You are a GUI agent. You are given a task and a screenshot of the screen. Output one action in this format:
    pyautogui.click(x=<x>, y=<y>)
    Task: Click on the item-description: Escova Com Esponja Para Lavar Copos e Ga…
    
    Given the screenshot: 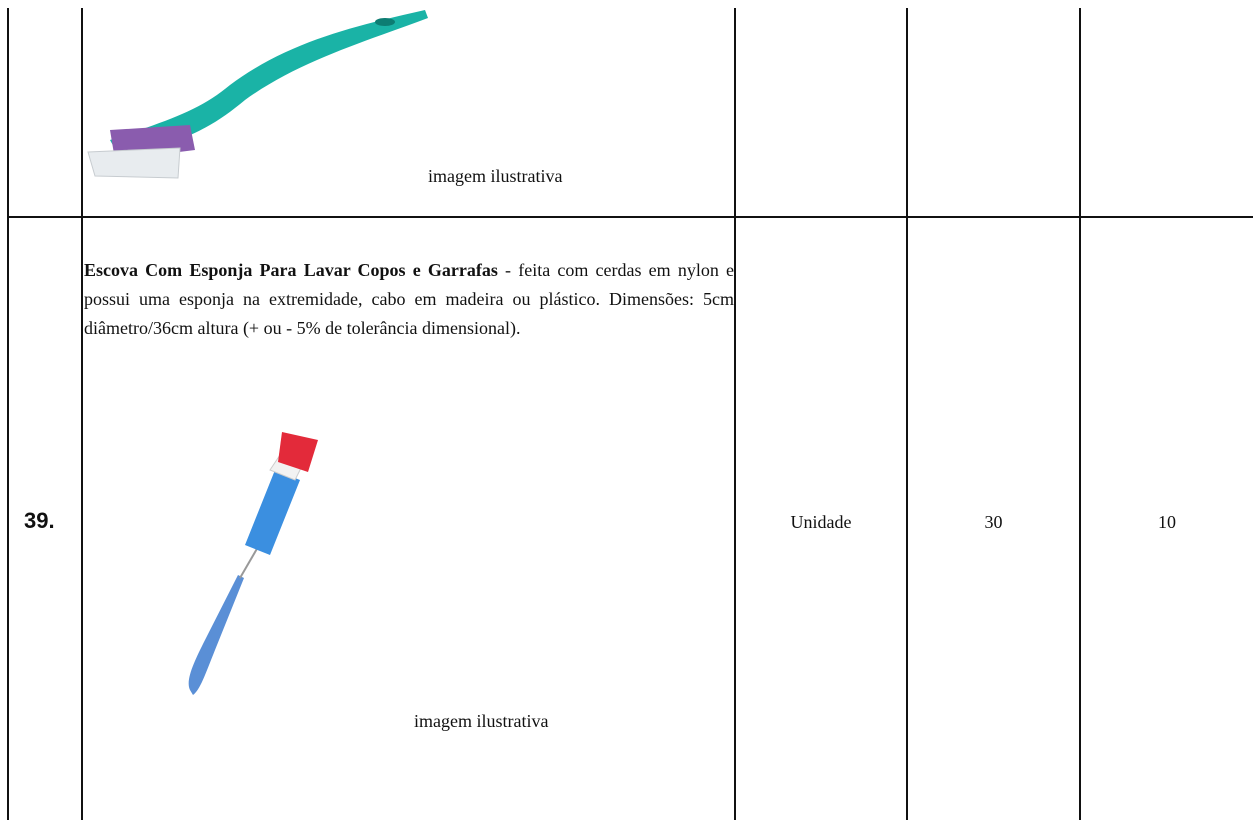 What is the action you would take?
    pyautogui.click(x=409, y=299)
    